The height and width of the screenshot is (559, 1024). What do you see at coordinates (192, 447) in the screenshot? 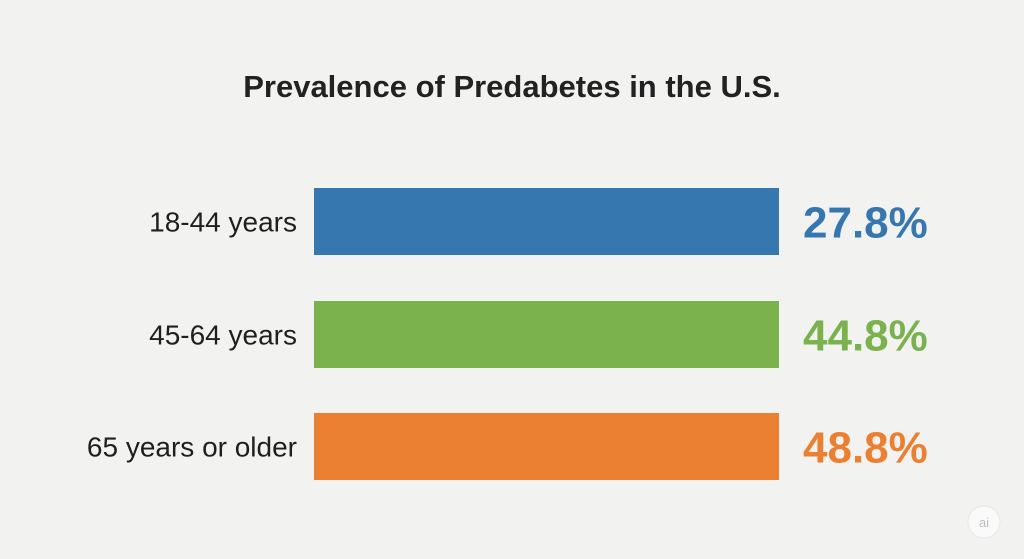
I see `category-label: 65 years or older` at bounding box center [192, 447].